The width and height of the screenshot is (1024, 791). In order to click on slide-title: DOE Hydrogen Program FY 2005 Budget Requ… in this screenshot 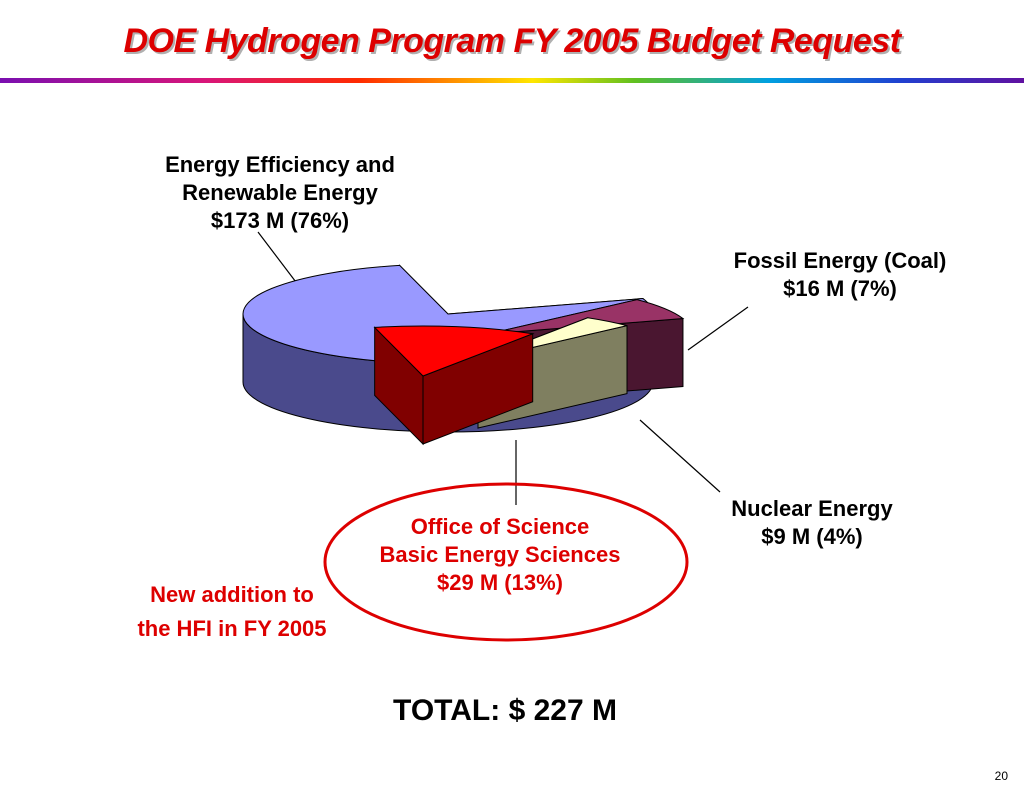, I will do `click(512, 41)`.